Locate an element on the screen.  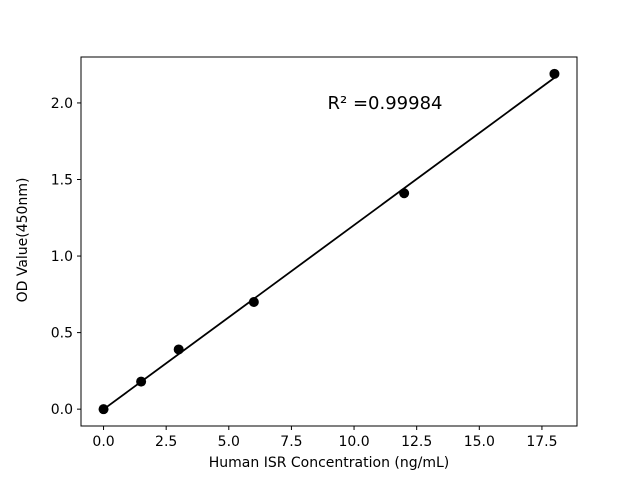
x-tick-label: 7.5 is located at coordinates (291, 442).